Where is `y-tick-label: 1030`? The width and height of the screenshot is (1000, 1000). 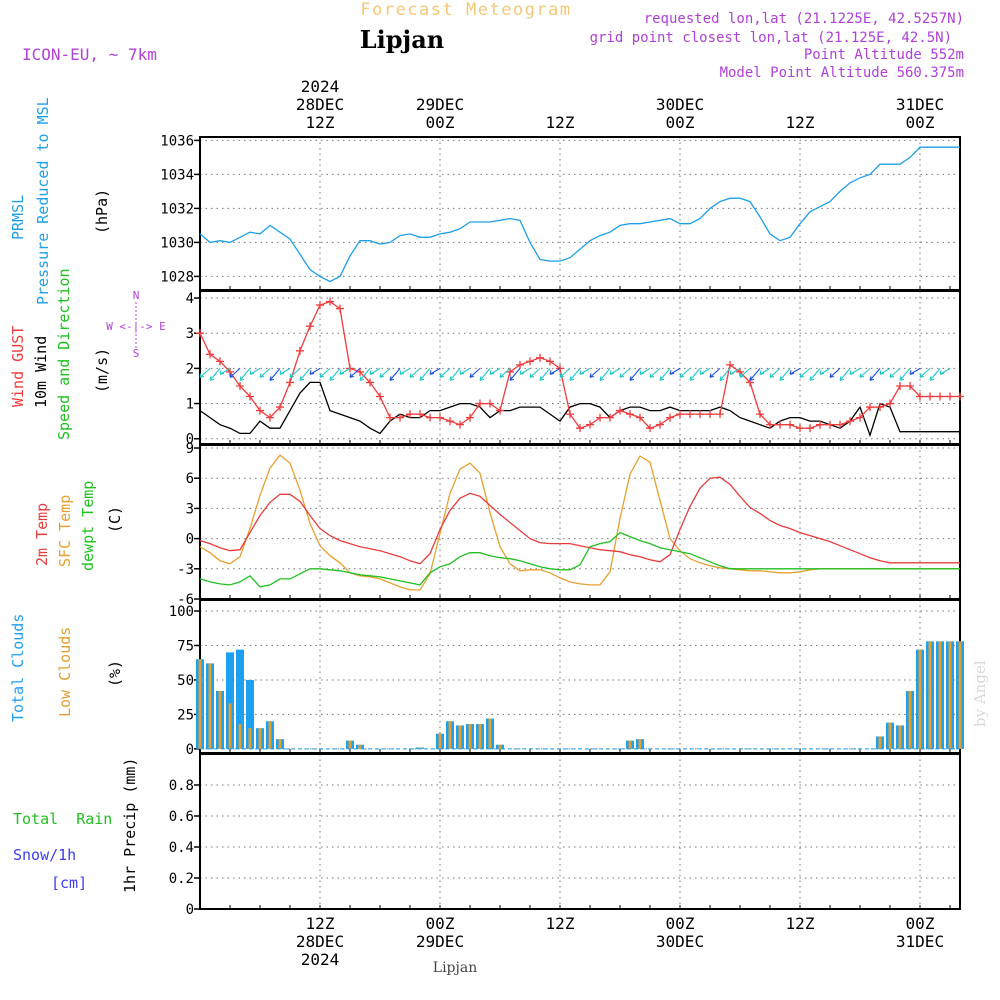 y-tick-label: 1030 is located at coordinates (177, 243).